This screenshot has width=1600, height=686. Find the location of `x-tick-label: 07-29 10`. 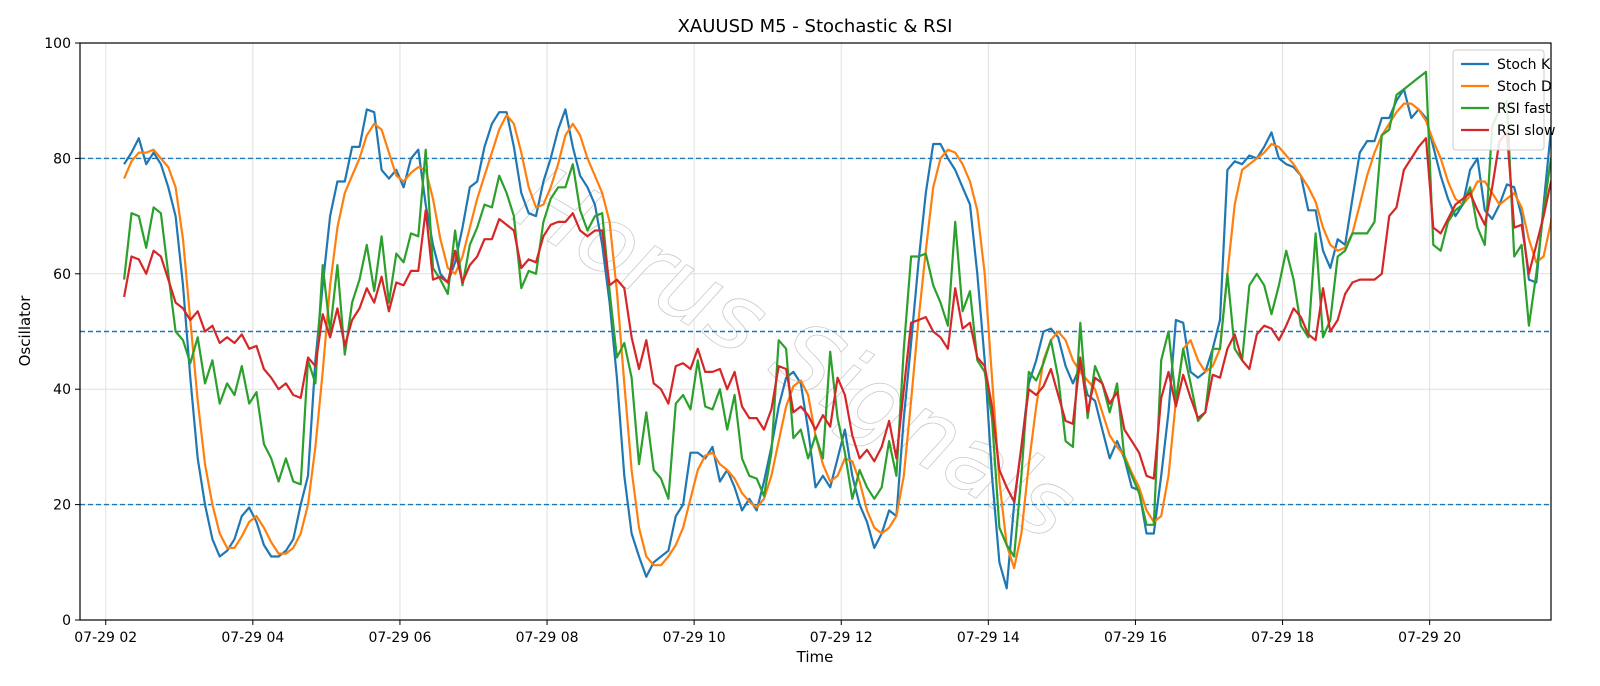

x-tick-label: 07-29 10 is located at coordinates (694, 638).